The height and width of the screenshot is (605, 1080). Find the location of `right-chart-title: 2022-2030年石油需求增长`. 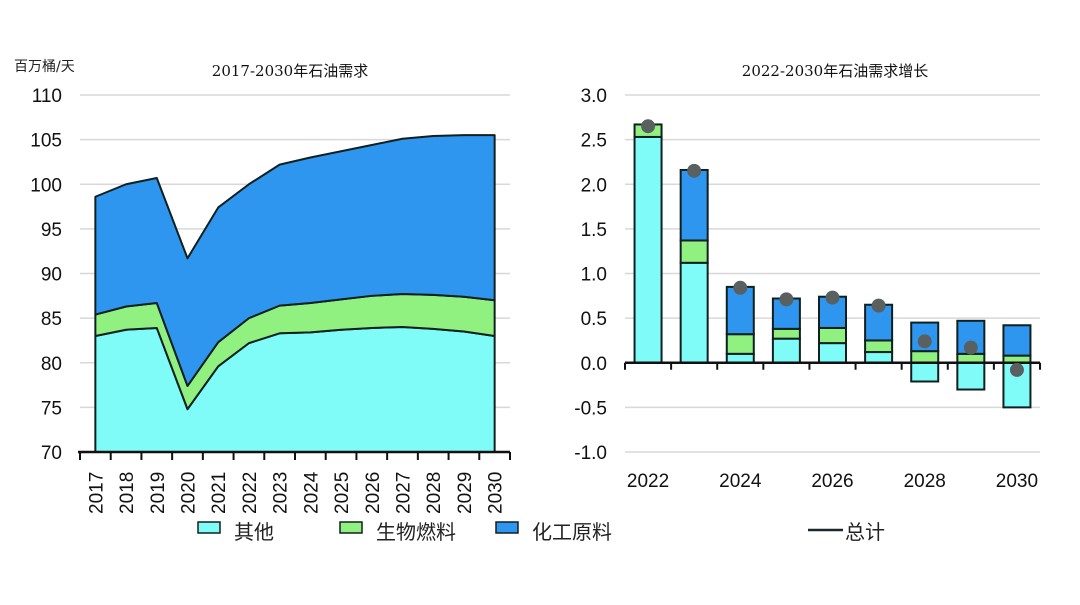

right-chart-title: 2022-2030年石油需求增长 is located at coordinates (835, 71).